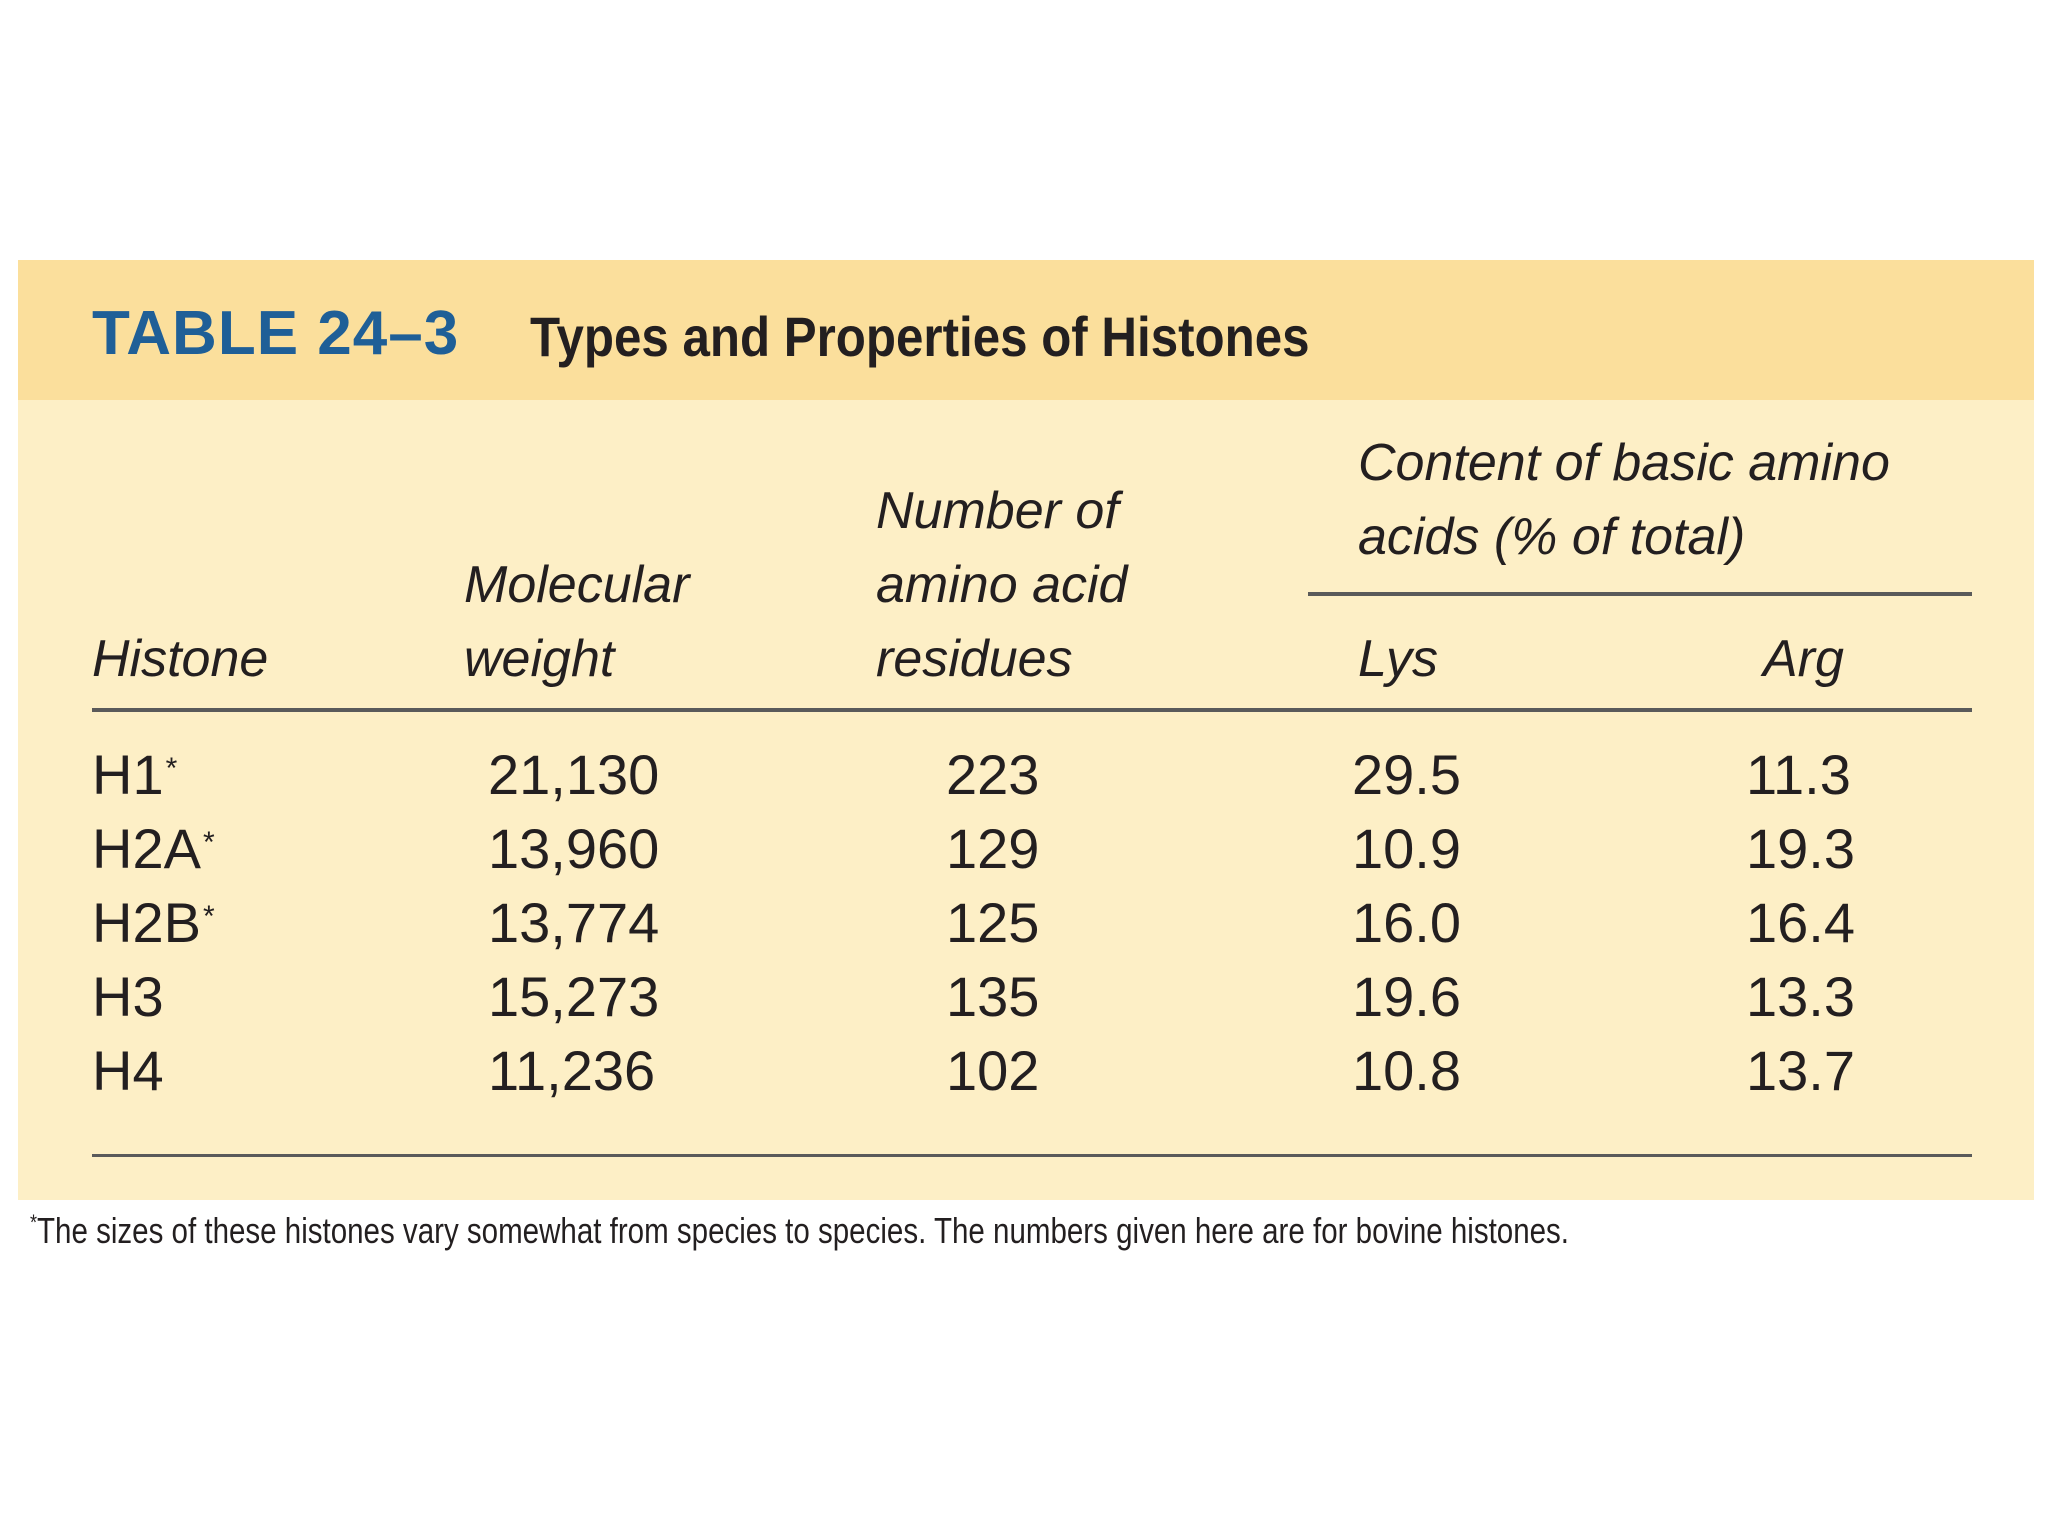  Describe the element at coordinates (993, 848) in the screenshot. I see `table-row-residues: 129` at that location.